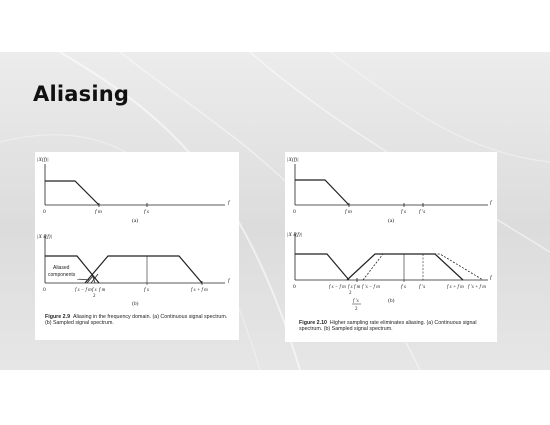 The height and width of the screenshot is (425, 550). I want to click on bottom-shifted-spectrum-fs-prime, so click(423, 267).